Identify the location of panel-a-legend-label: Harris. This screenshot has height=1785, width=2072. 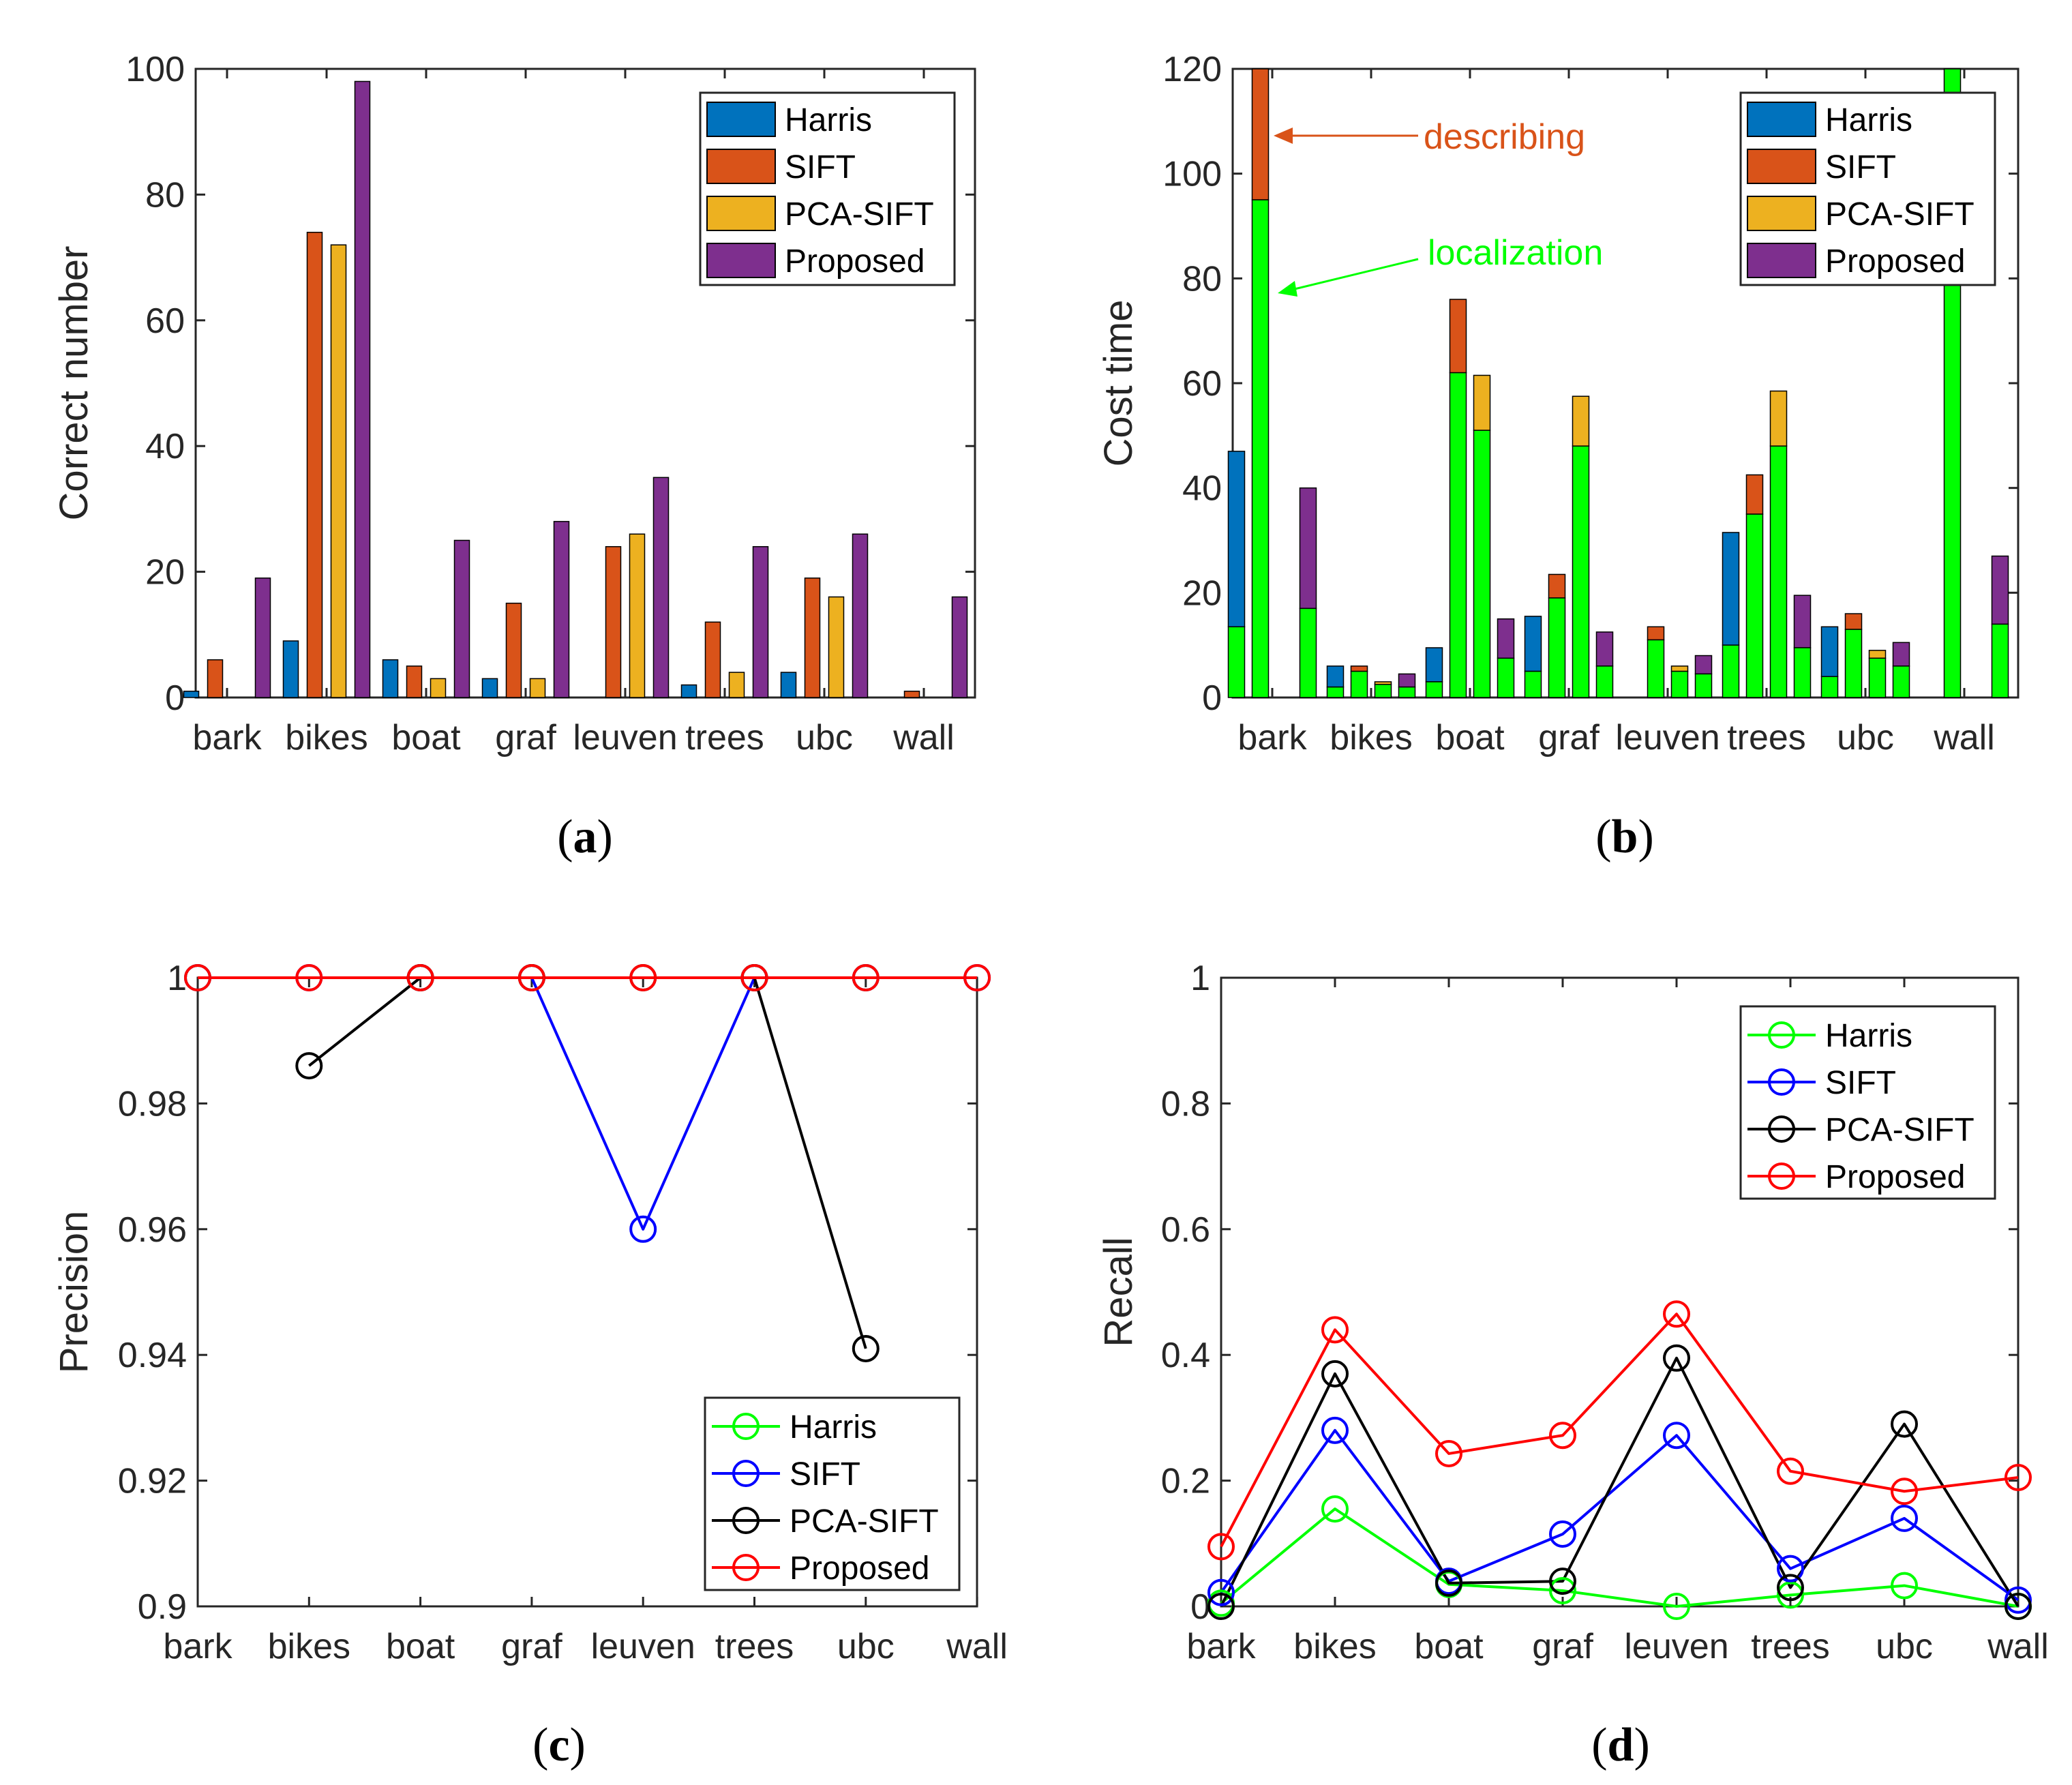
(829, 120).